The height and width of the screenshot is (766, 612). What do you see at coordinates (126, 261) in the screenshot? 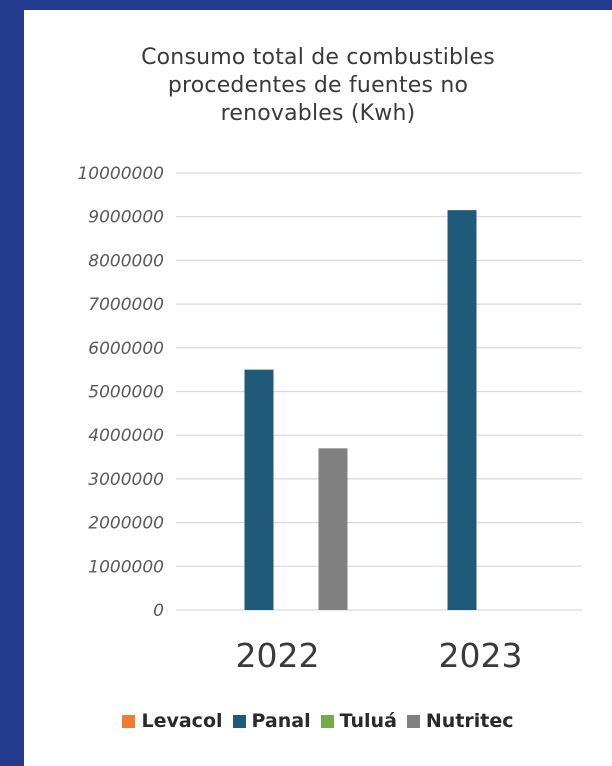
I see `y-tick-label: 8000000` at bounding box center [126, 261].